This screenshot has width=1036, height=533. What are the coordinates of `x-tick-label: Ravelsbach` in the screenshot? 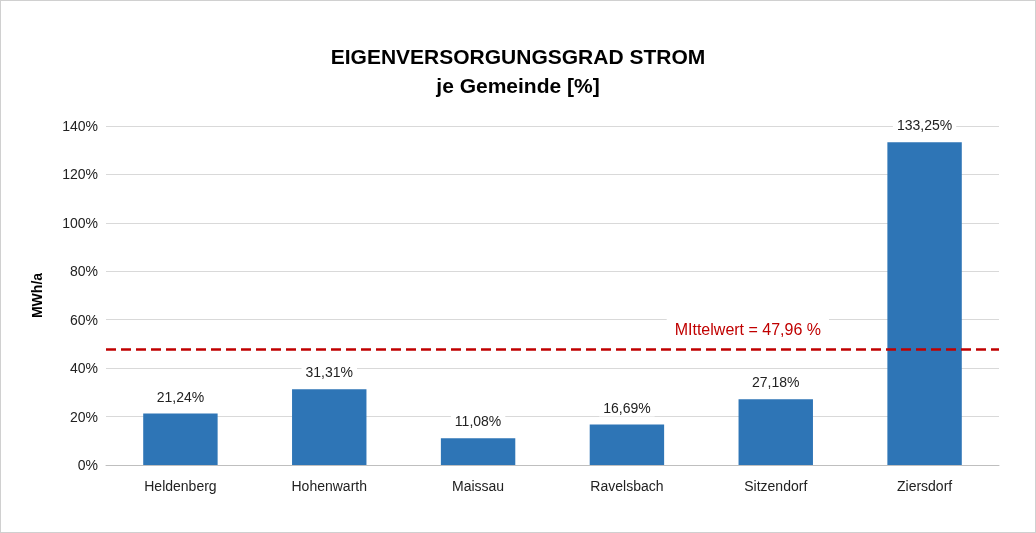 It's located at (627, 486).